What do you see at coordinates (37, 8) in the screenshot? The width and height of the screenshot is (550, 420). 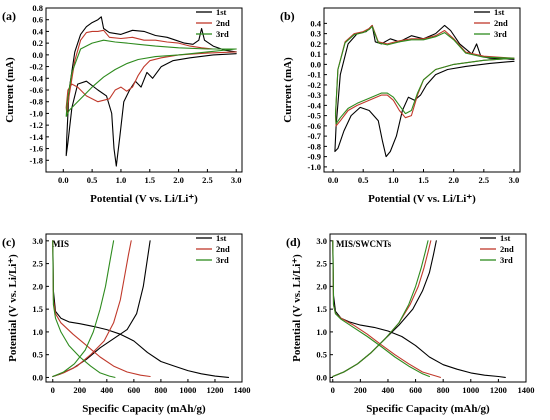 I see `y-tick-label: 0.8` at bounding box center [37, 8].